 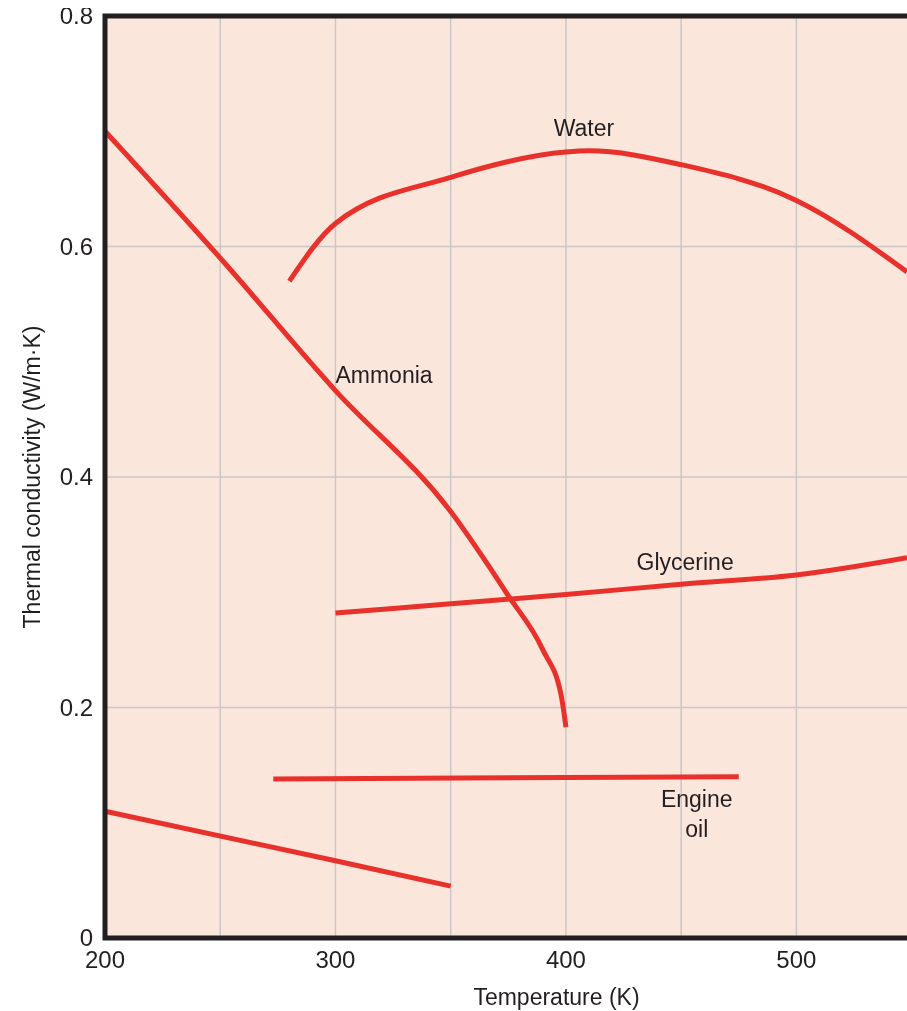 I want to click on y-tick-label: 0.6, so click(x=76, y=246).